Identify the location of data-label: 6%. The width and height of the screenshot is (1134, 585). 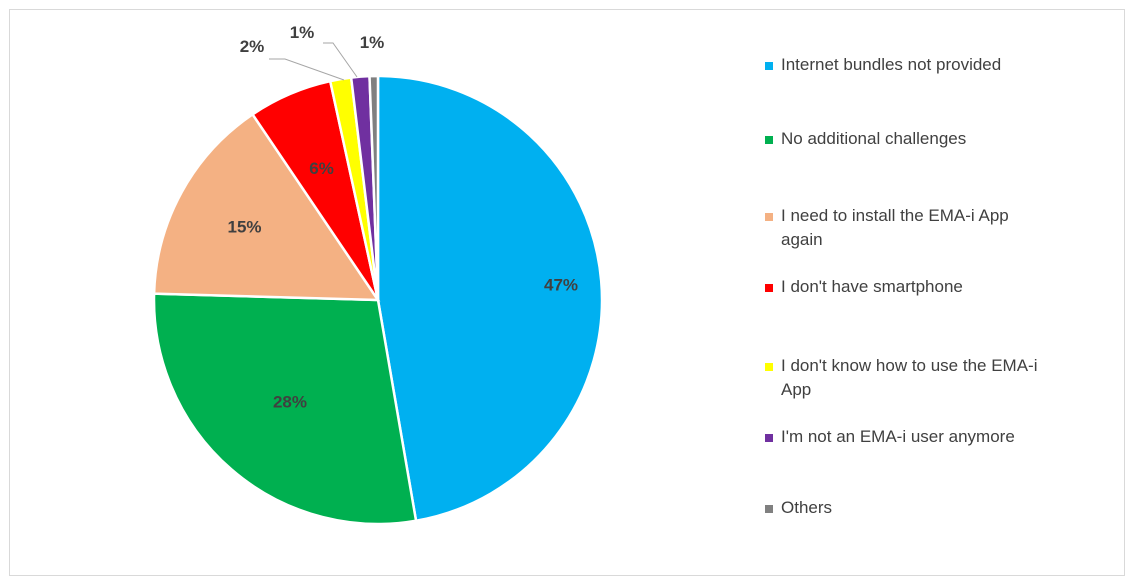
(321, 168).